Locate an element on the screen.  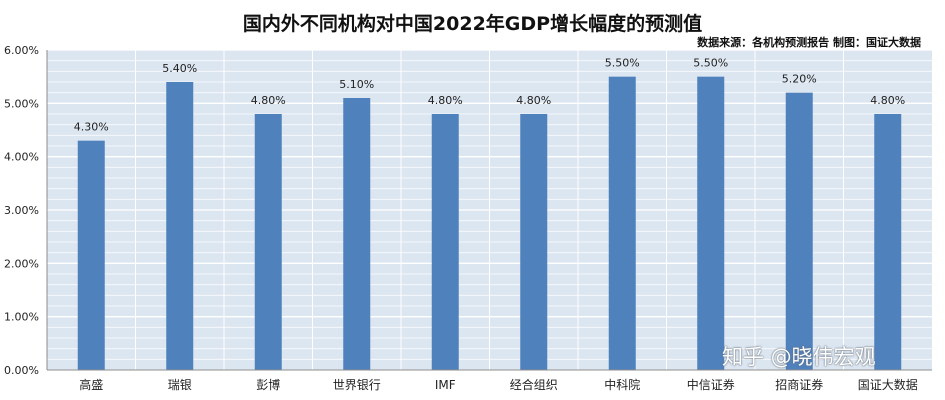
x-tick-label-1: 高盛 is located at coordinates (91, 384).